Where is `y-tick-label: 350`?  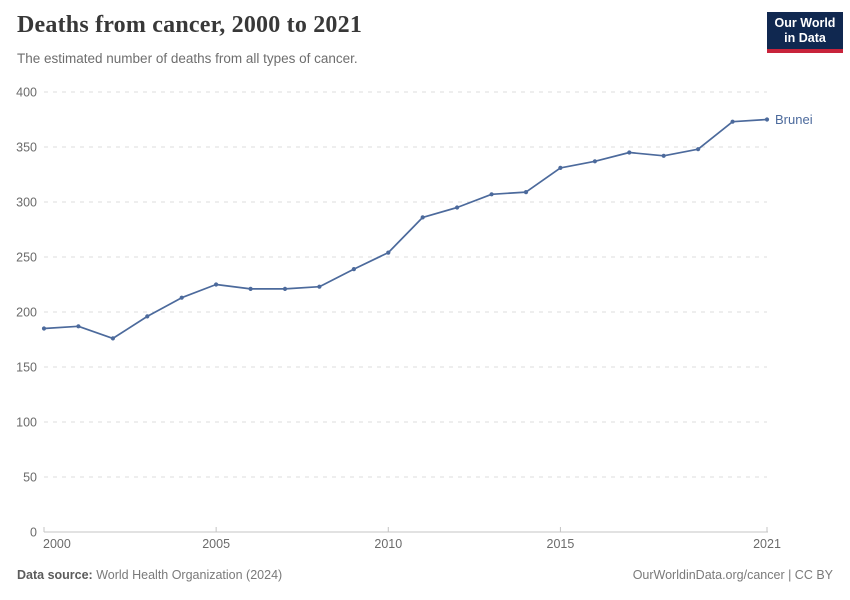 y-tick-label: 350 is located at coordinates (26, 148).